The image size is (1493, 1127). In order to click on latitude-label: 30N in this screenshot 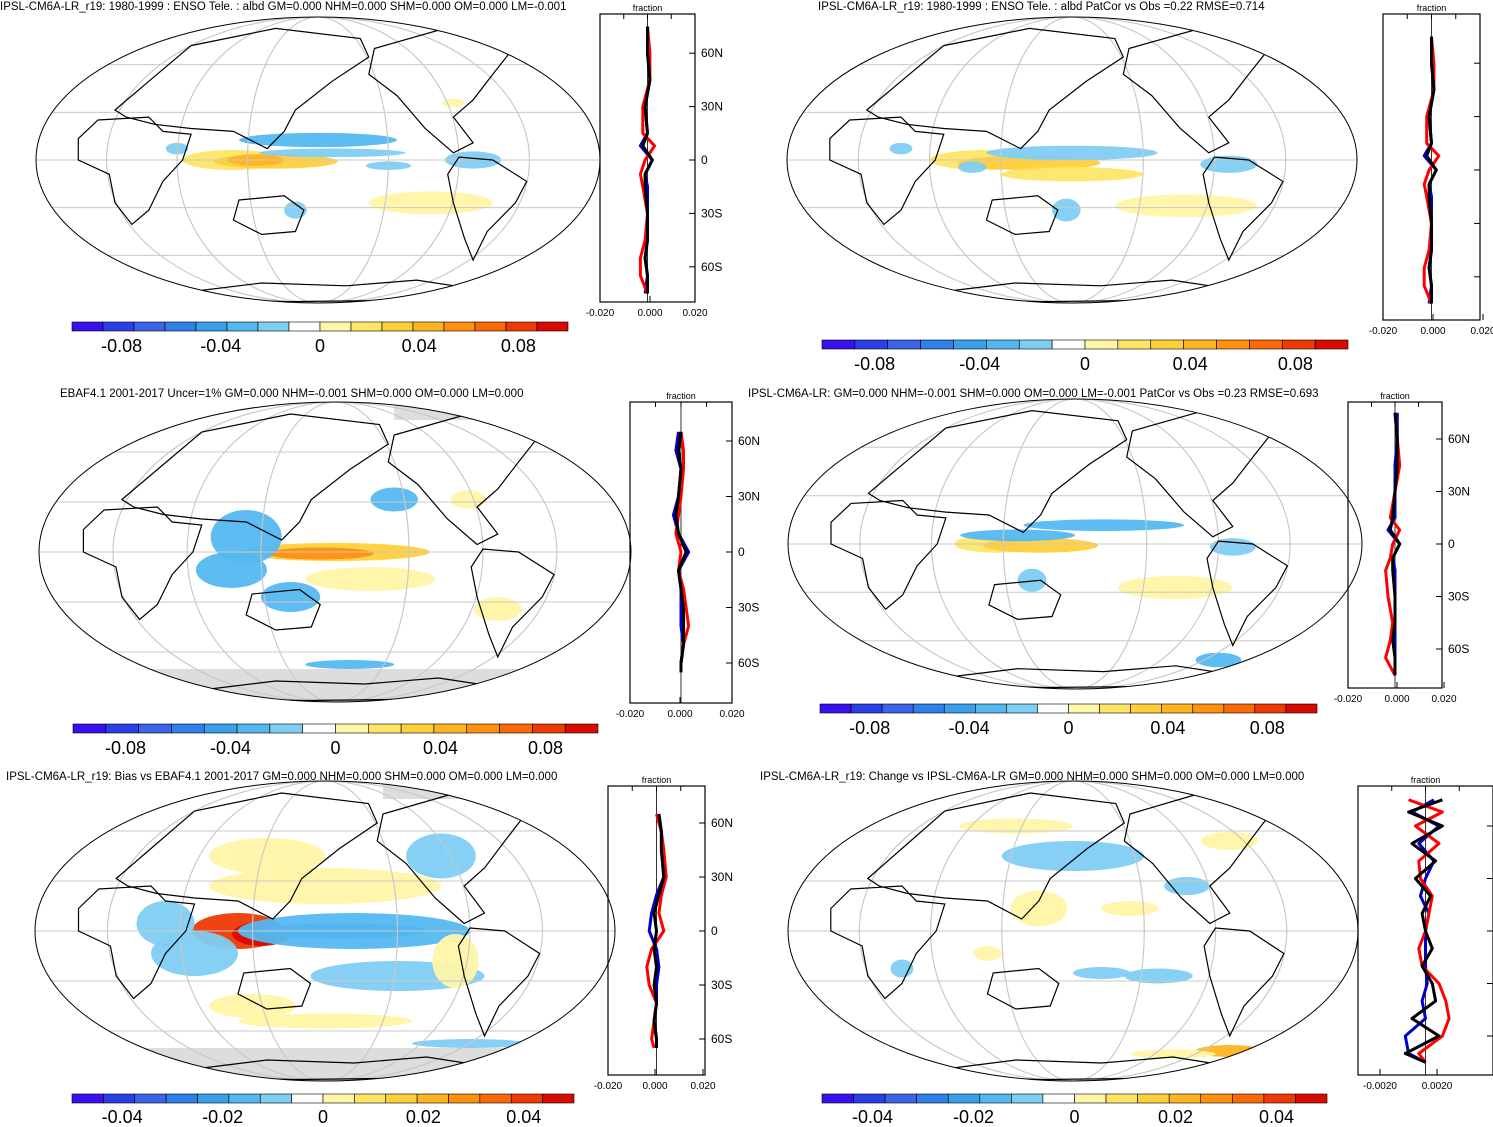, I will do `click(722, 877)`.